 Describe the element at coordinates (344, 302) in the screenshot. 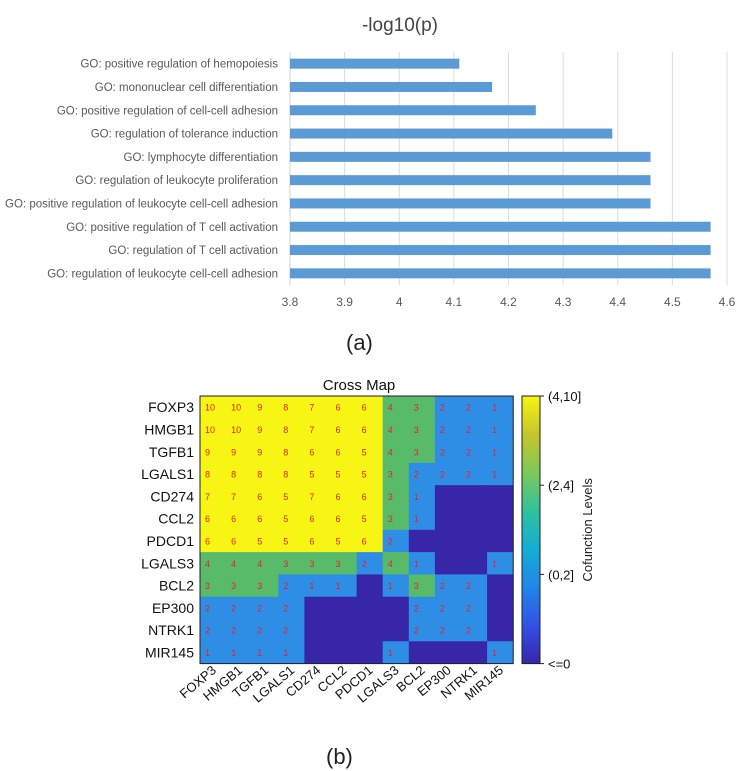

I see `x-tick-label: 3.9` at that location.